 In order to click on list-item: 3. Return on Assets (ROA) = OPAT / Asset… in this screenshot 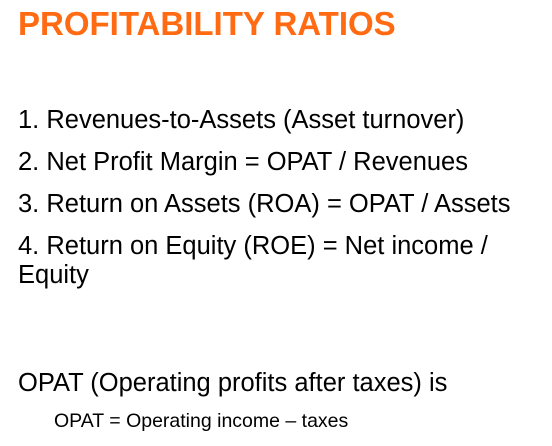, I will do `click(264, 204)`.